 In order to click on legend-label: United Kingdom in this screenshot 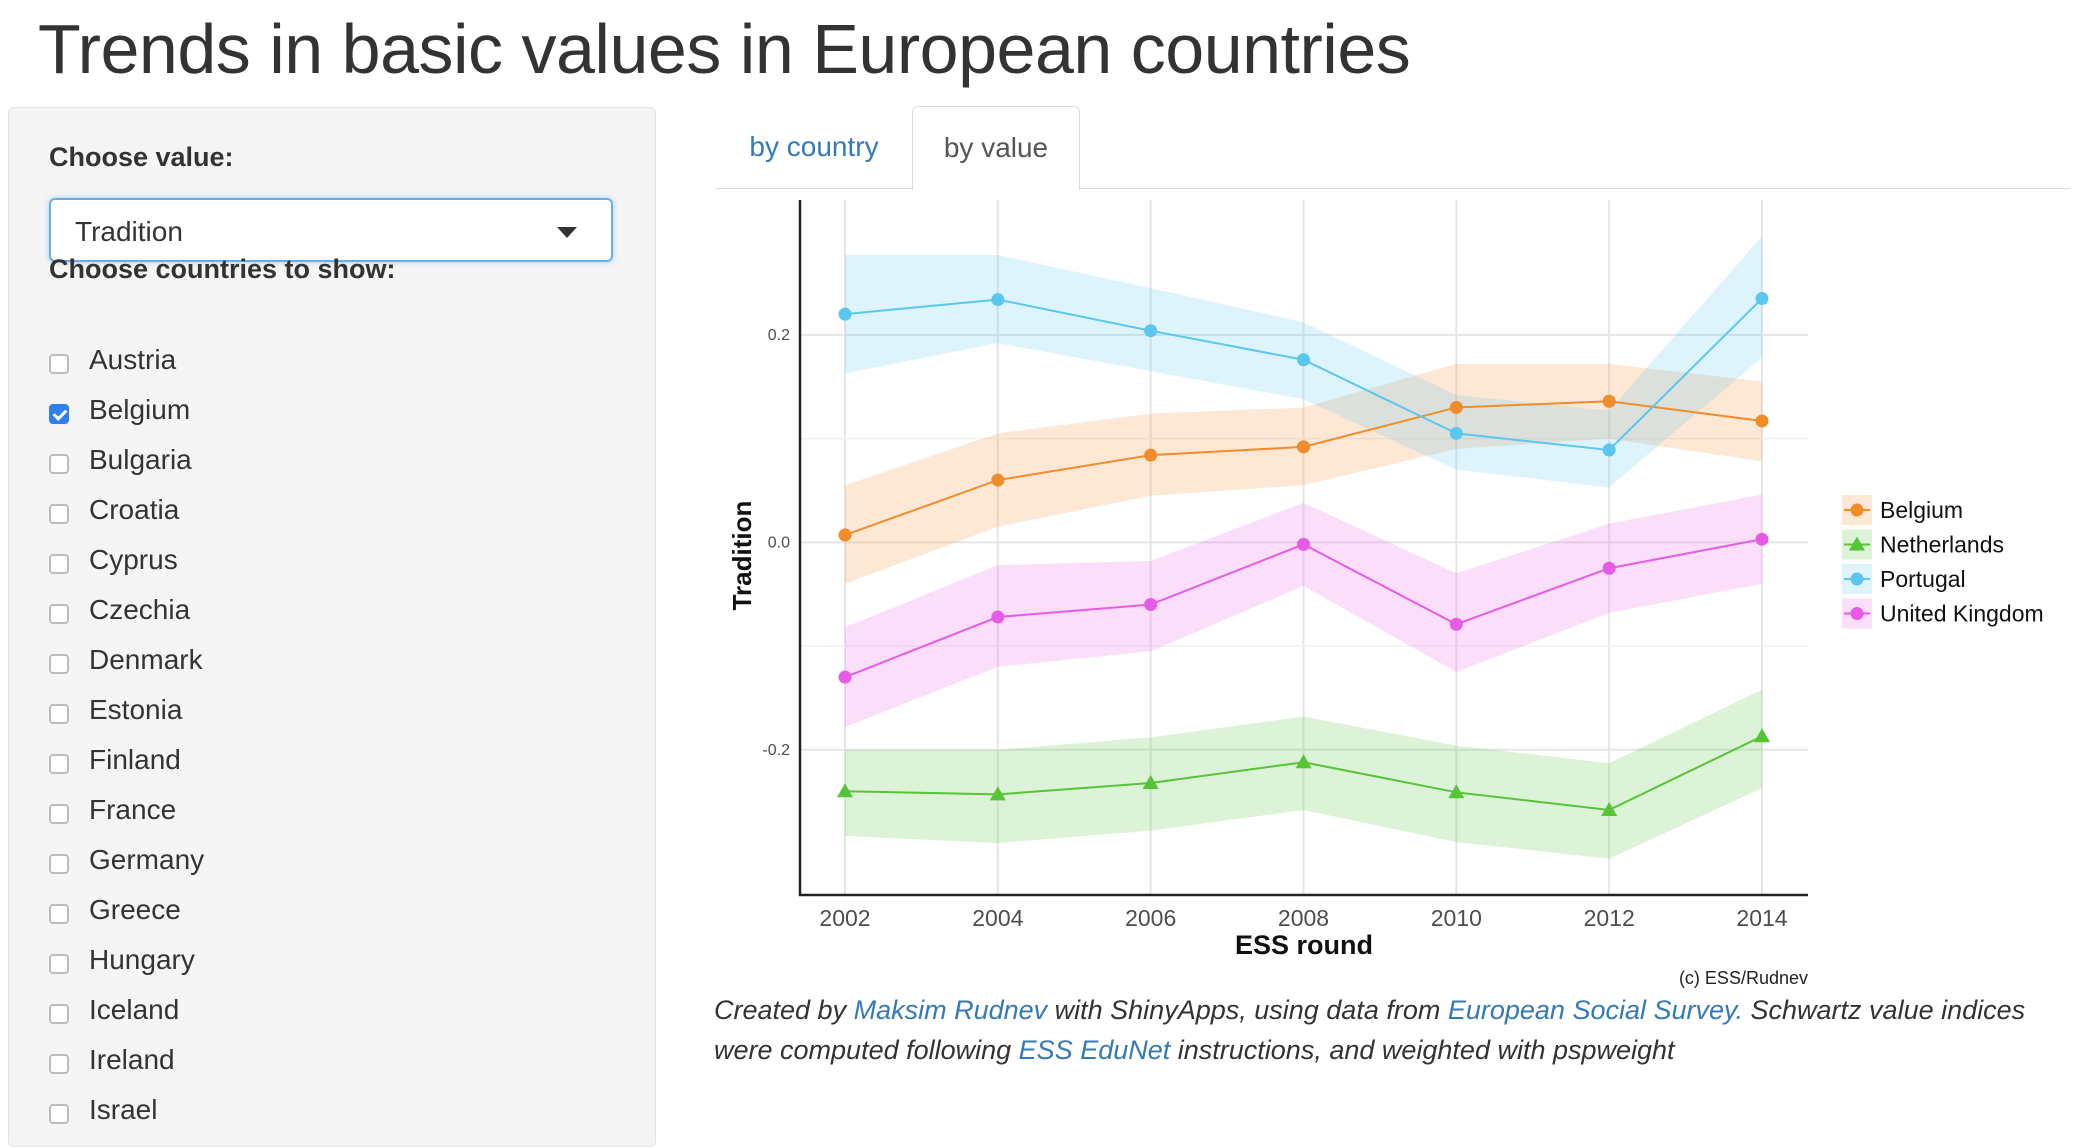, I will do `click(1962, 614)`.